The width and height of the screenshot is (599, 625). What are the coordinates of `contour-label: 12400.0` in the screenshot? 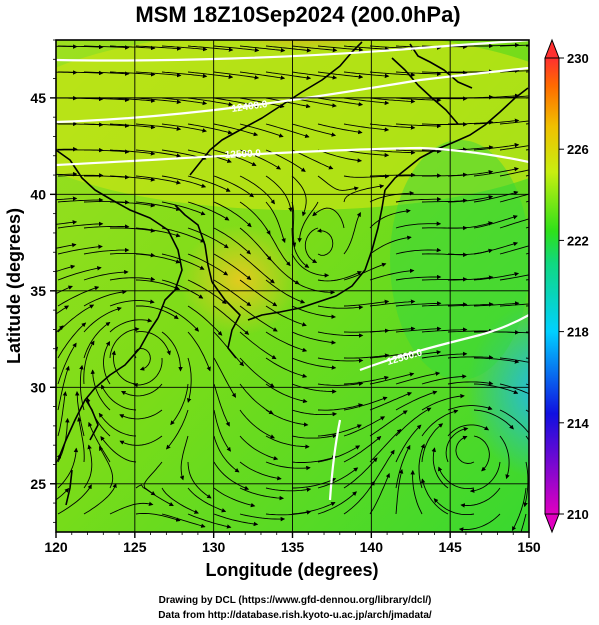 It's located at (250, 107).